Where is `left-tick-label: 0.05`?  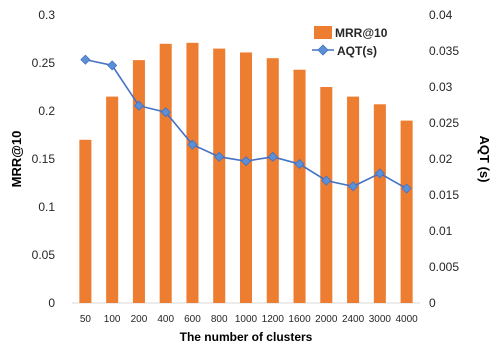
left-tick-label: 0.05 is located at coordinates (44, 255).